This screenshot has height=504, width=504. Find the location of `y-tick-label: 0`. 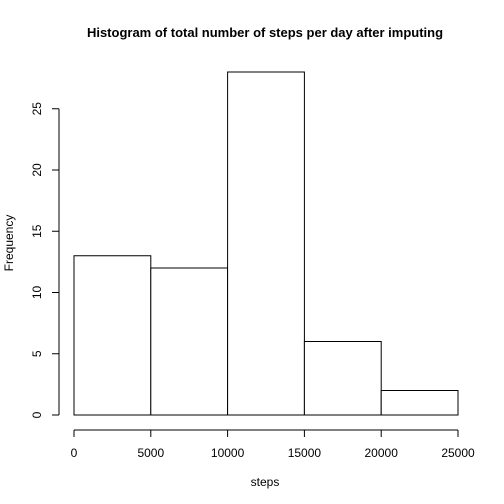

y-tick-label: 0 is located at coordinates (37, 414).